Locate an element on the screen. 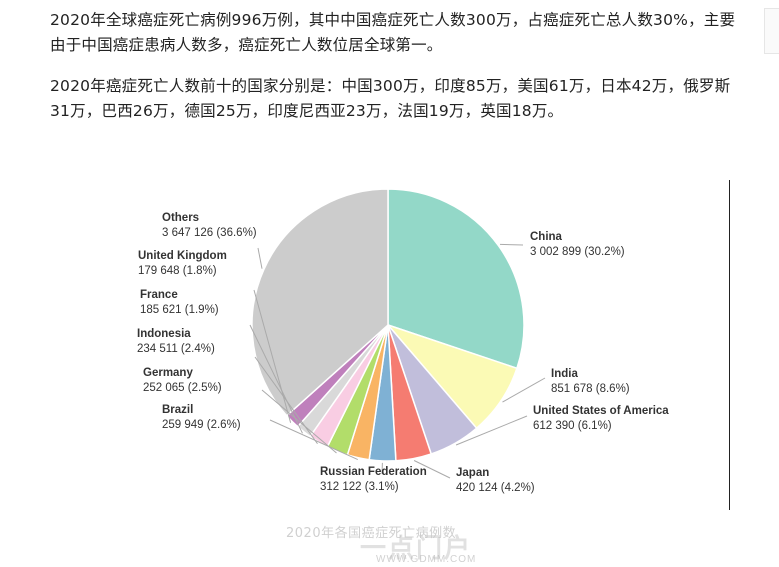 Image resolution: width=779 pixels, height=567 pixels. label-value-france: 185 621 (1.9%) is located at coordinates (179, 310).